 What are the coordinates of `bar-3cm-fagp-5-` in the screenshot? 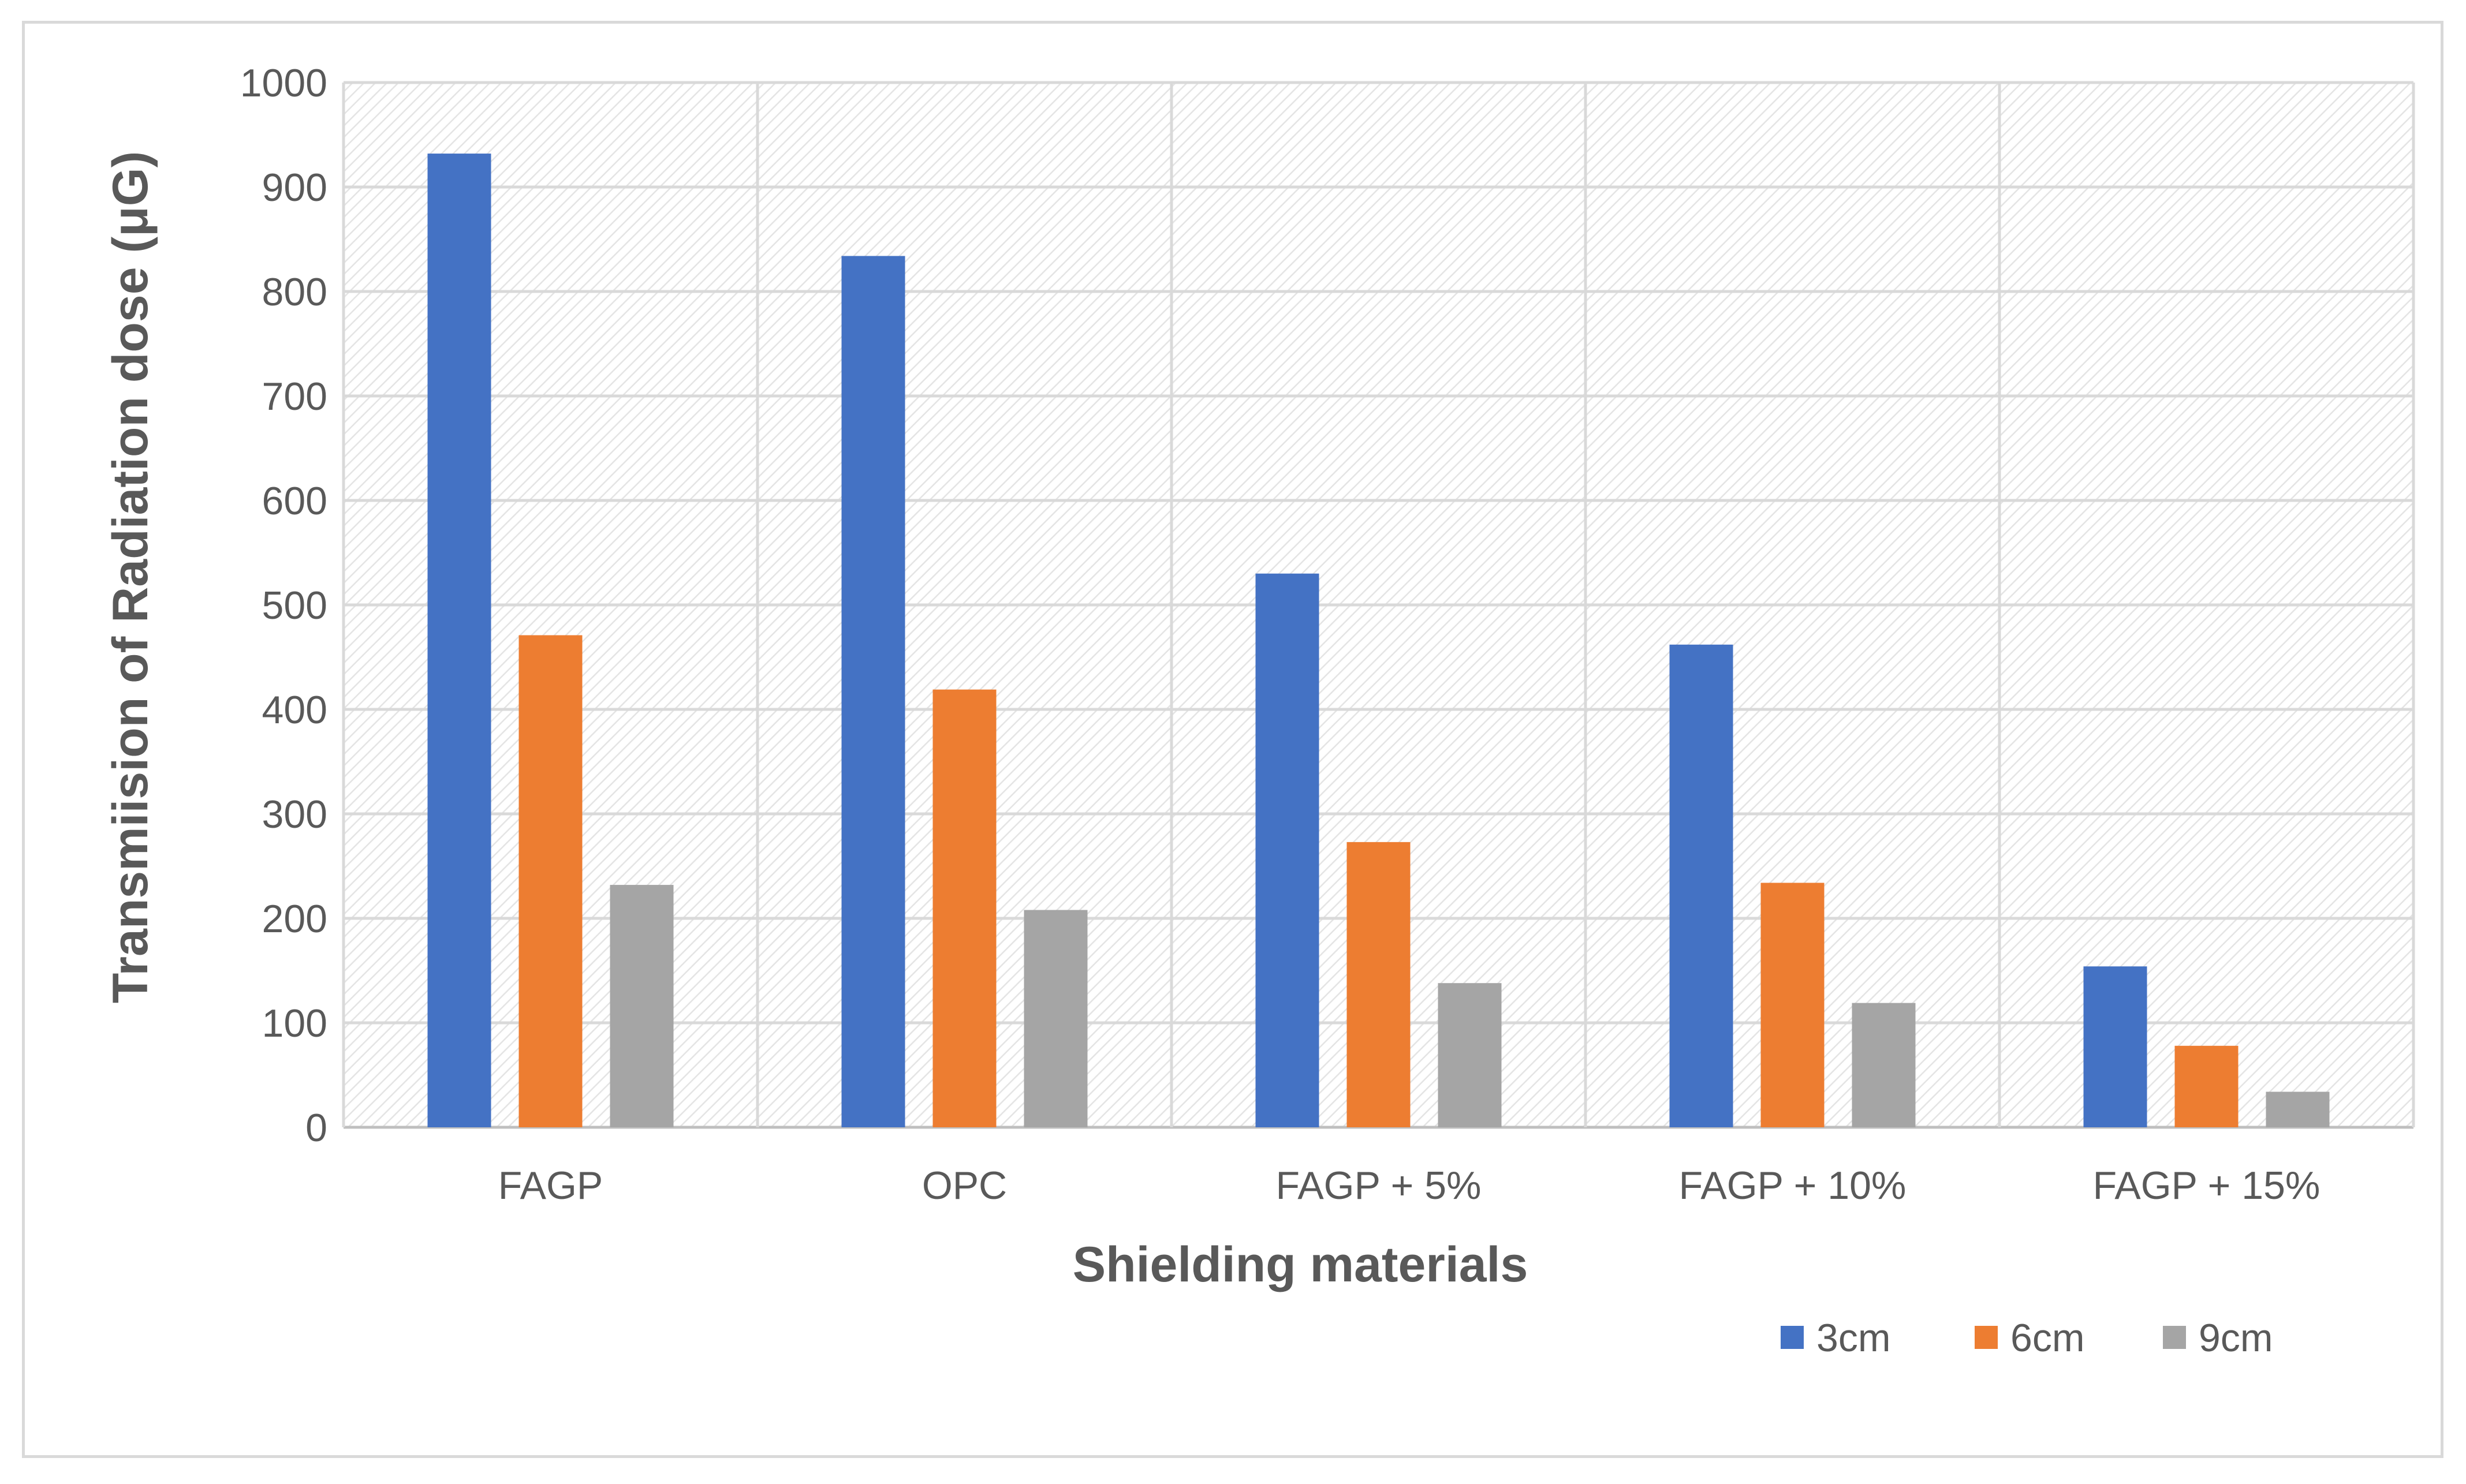 It's located at (1287, 850).